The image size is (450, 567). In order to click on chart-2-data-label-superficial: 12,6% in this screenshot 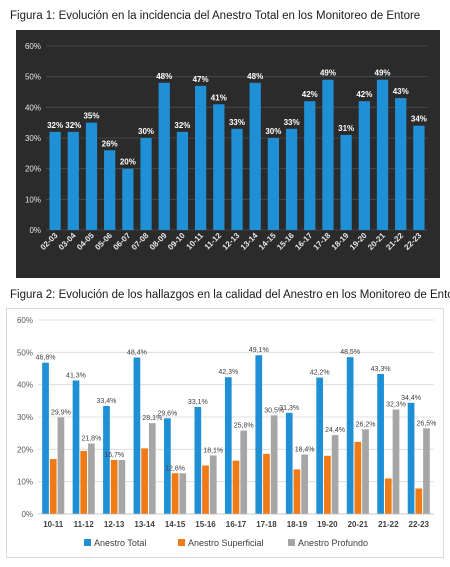, I will do `click(175, 468)`.